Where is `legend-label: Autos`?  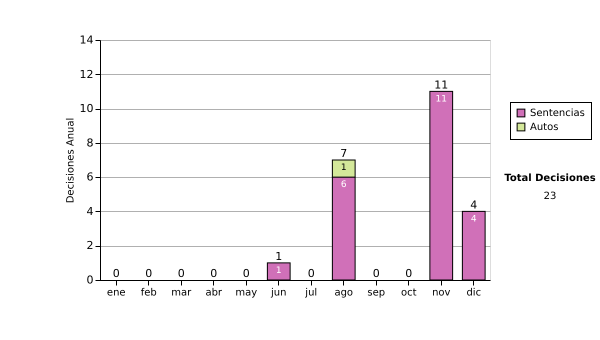
legend-label: Autos is located at coordinates (544, 127).